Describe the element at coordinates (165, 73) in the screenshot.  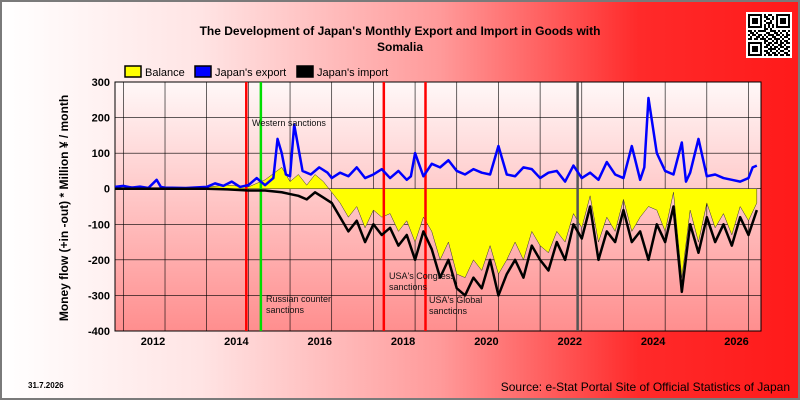
I see `legend-label-balance: Balance` at that location.